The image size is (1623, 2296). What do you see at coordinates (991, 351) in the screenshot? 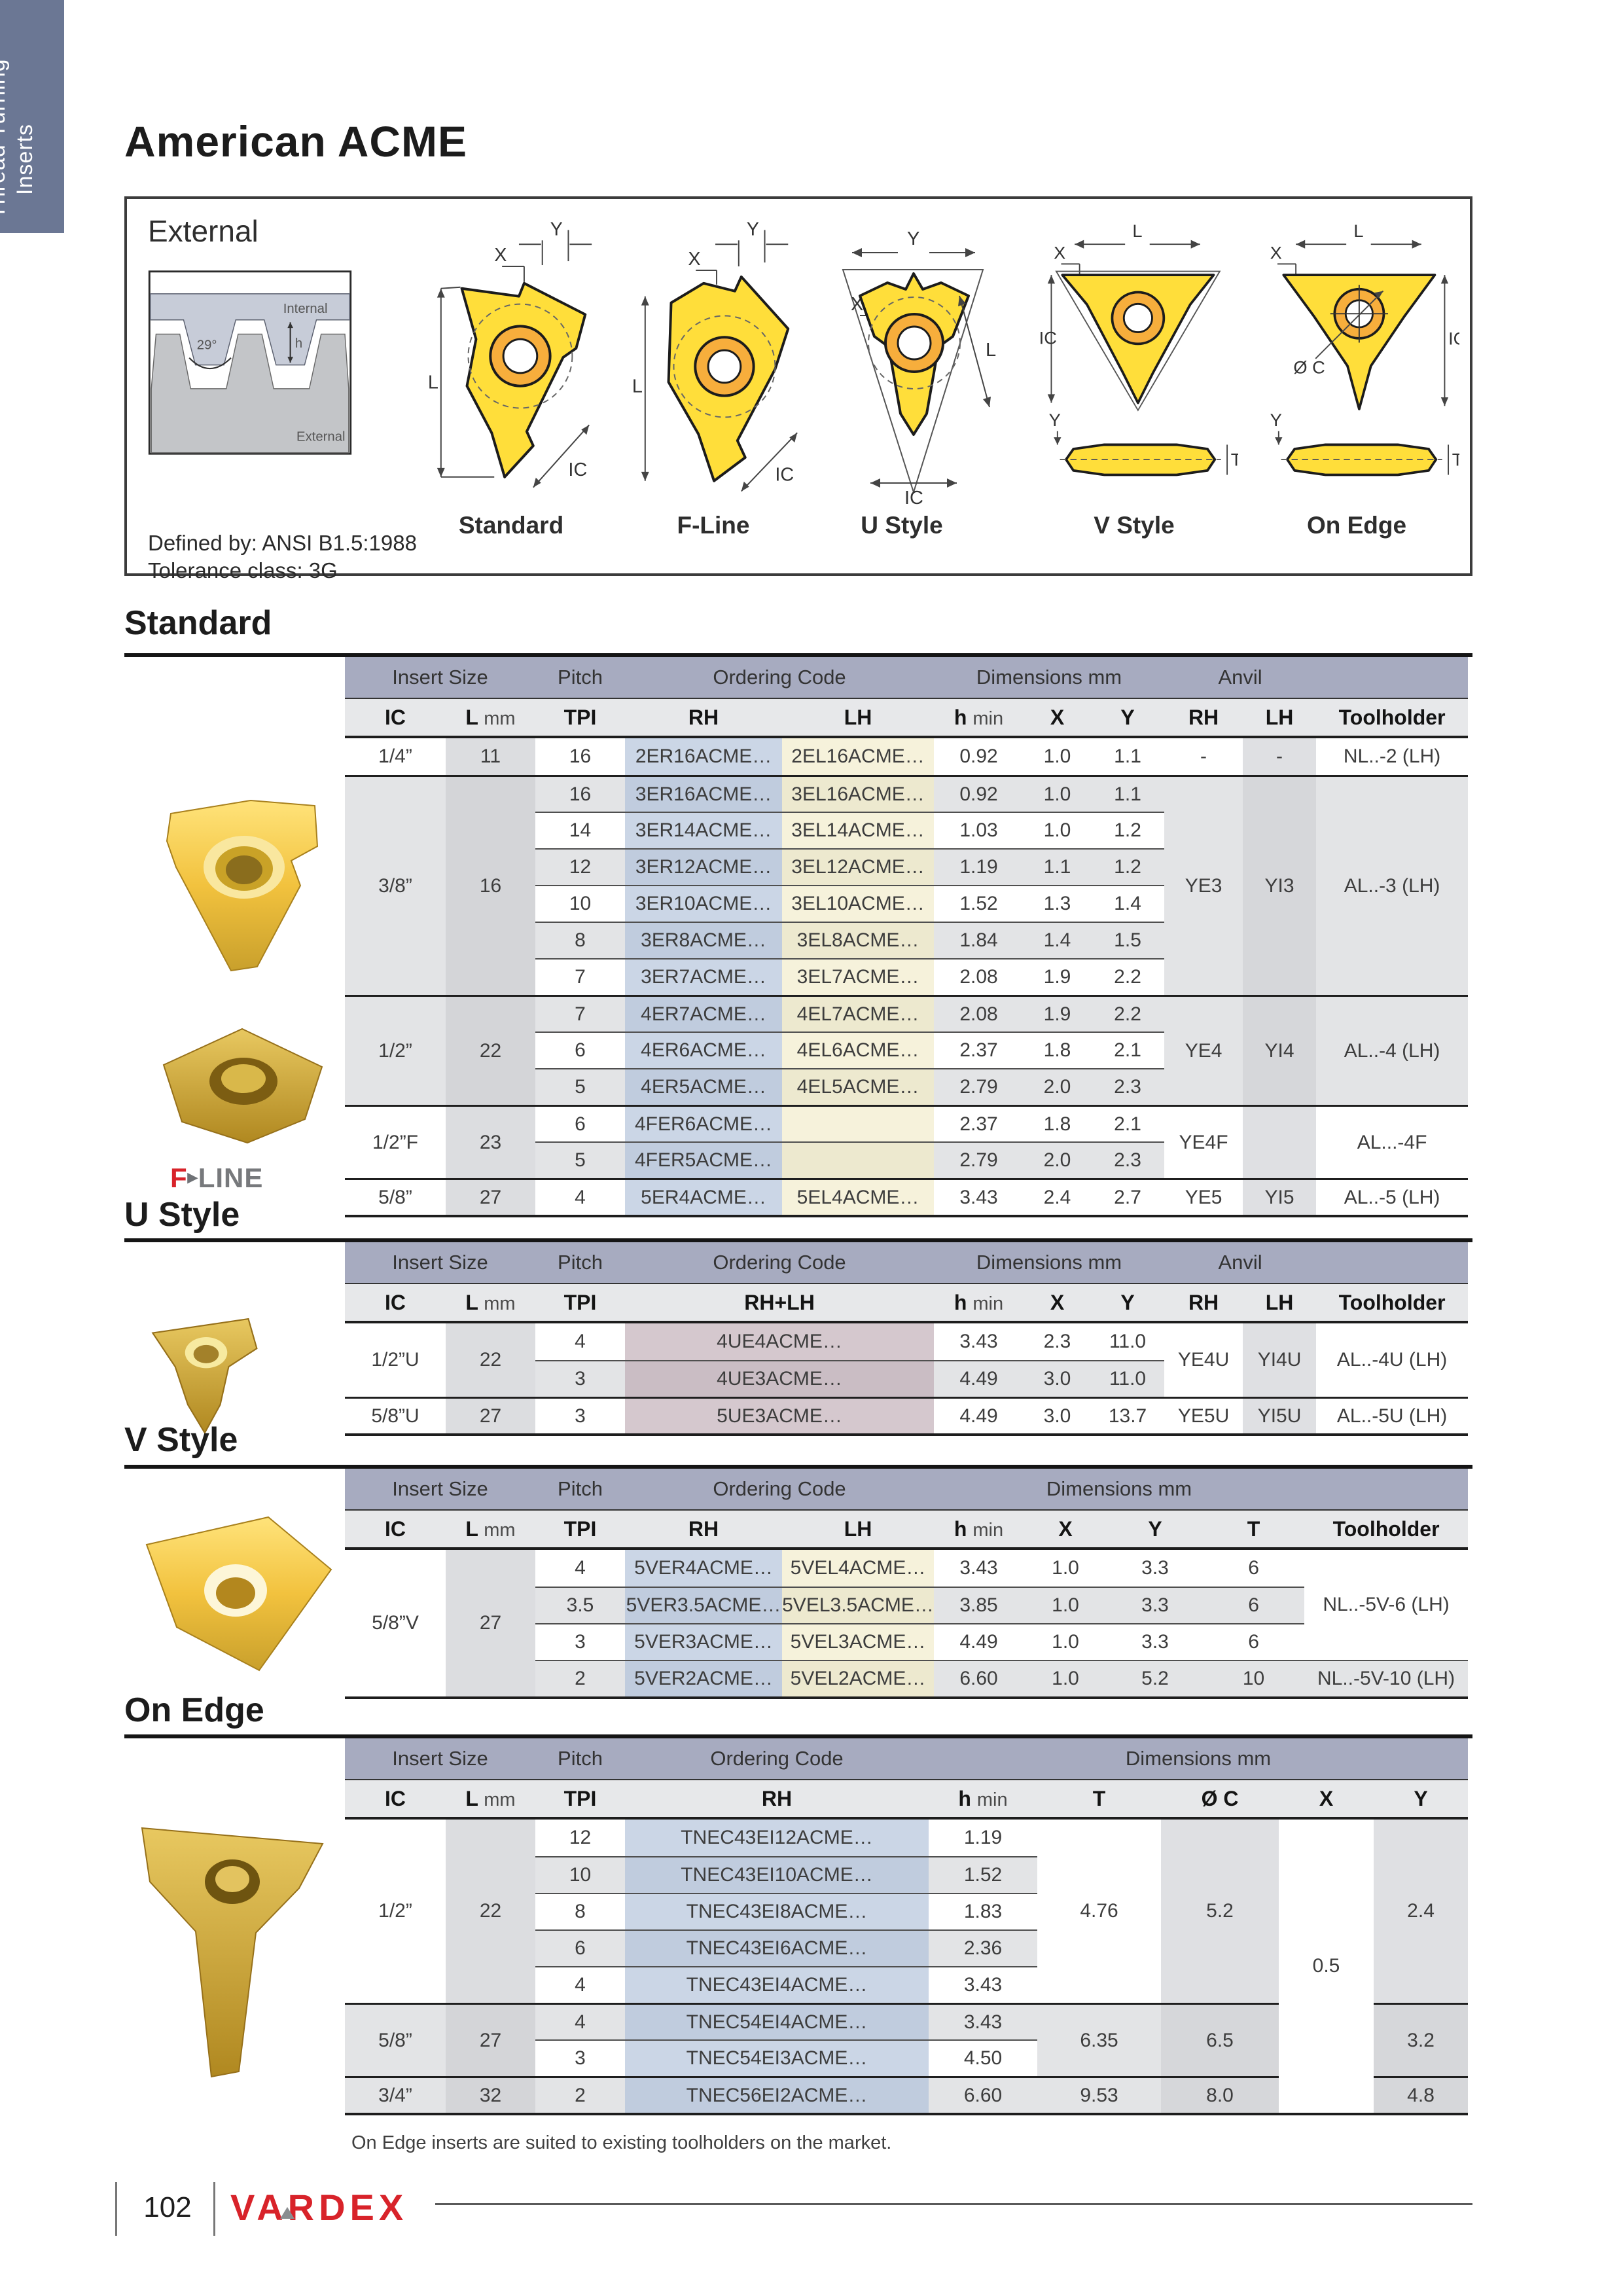
I see `dim-l: L` at bounding box center [991, 351].